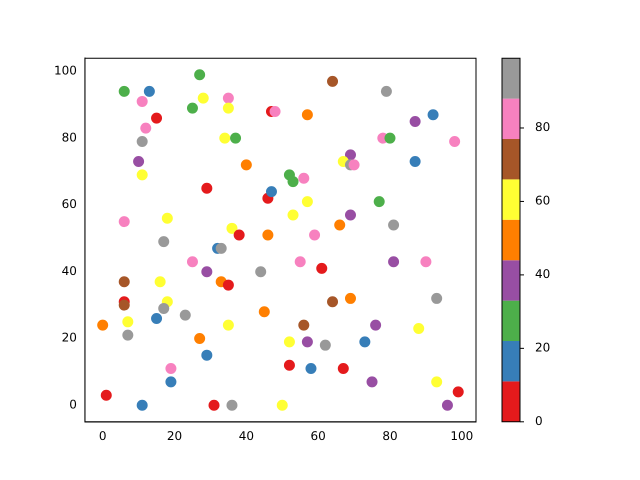 The height and width of the screenshot is (480, 640). Describe the element at coordinates (539, 421) in the screenshot. I see `color-bar-label: 0` at that location.